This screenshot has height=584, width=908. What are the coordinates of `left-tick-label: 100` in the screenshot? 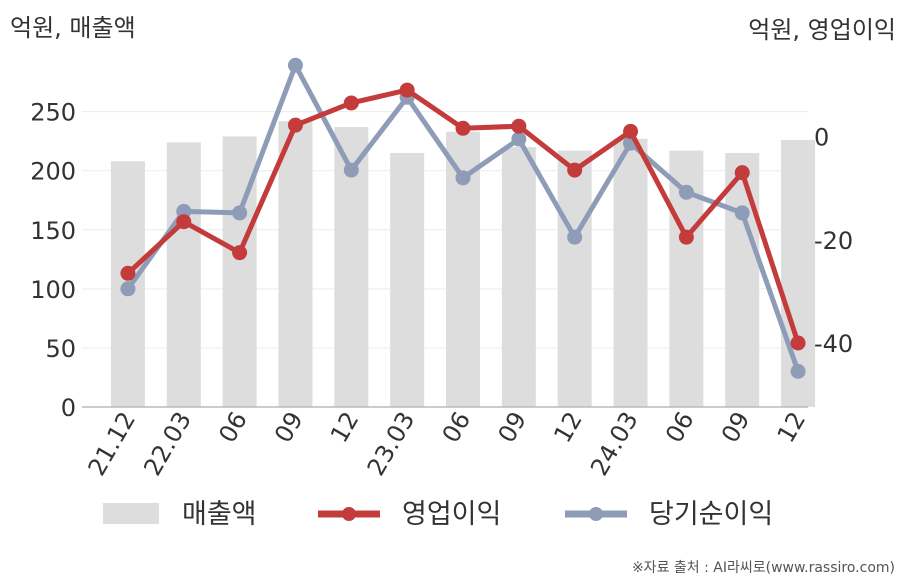 It's located at (53, 290).